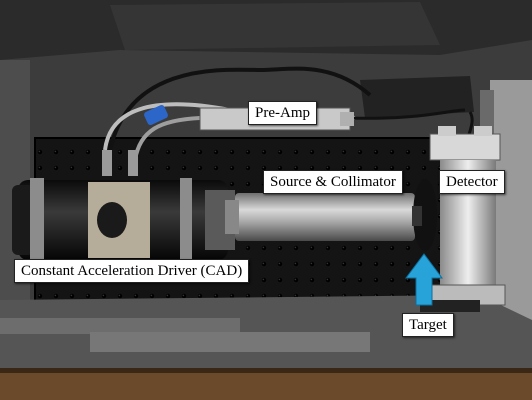 This screenshot has width=532, height=400. I want to click on target-holder, so click(425, 215).